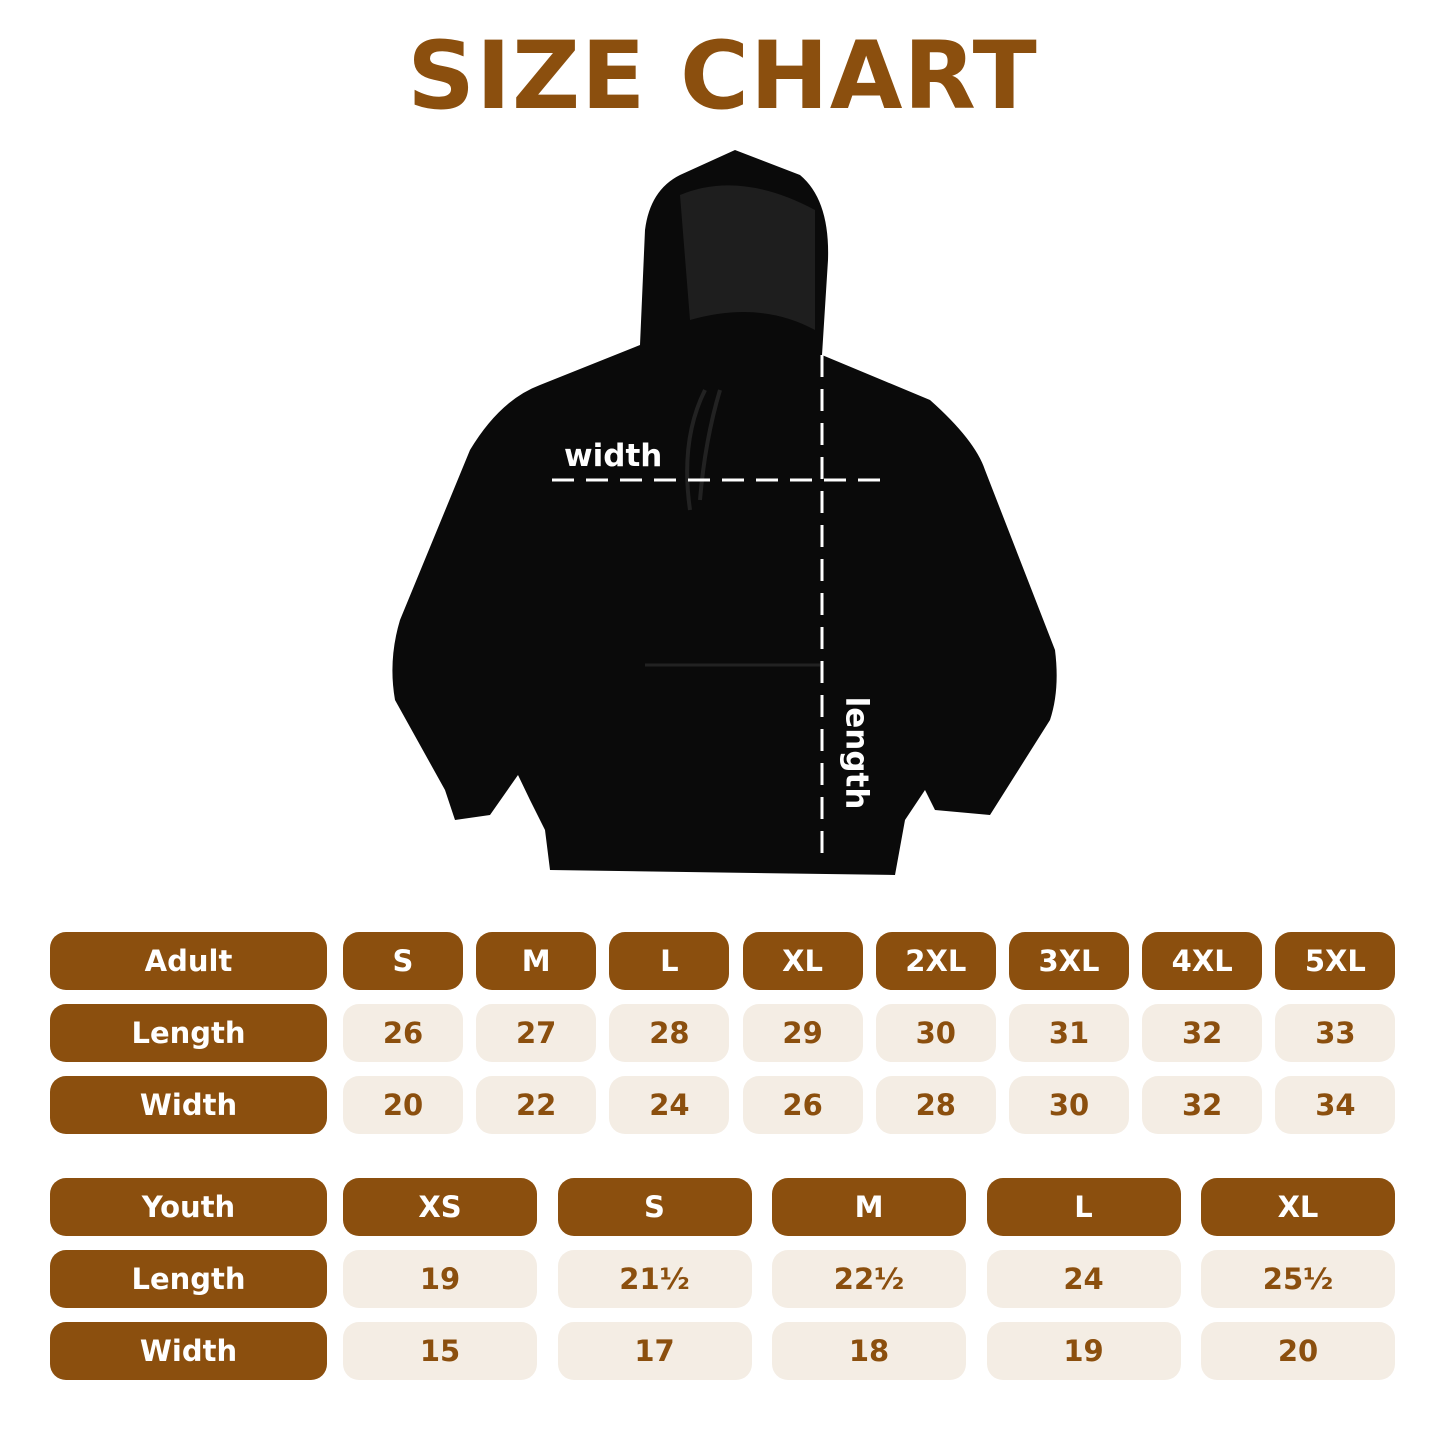  Describe the element at coordinates (536, 1033) in the screenshot. I see `value-cell: 27` at that location.